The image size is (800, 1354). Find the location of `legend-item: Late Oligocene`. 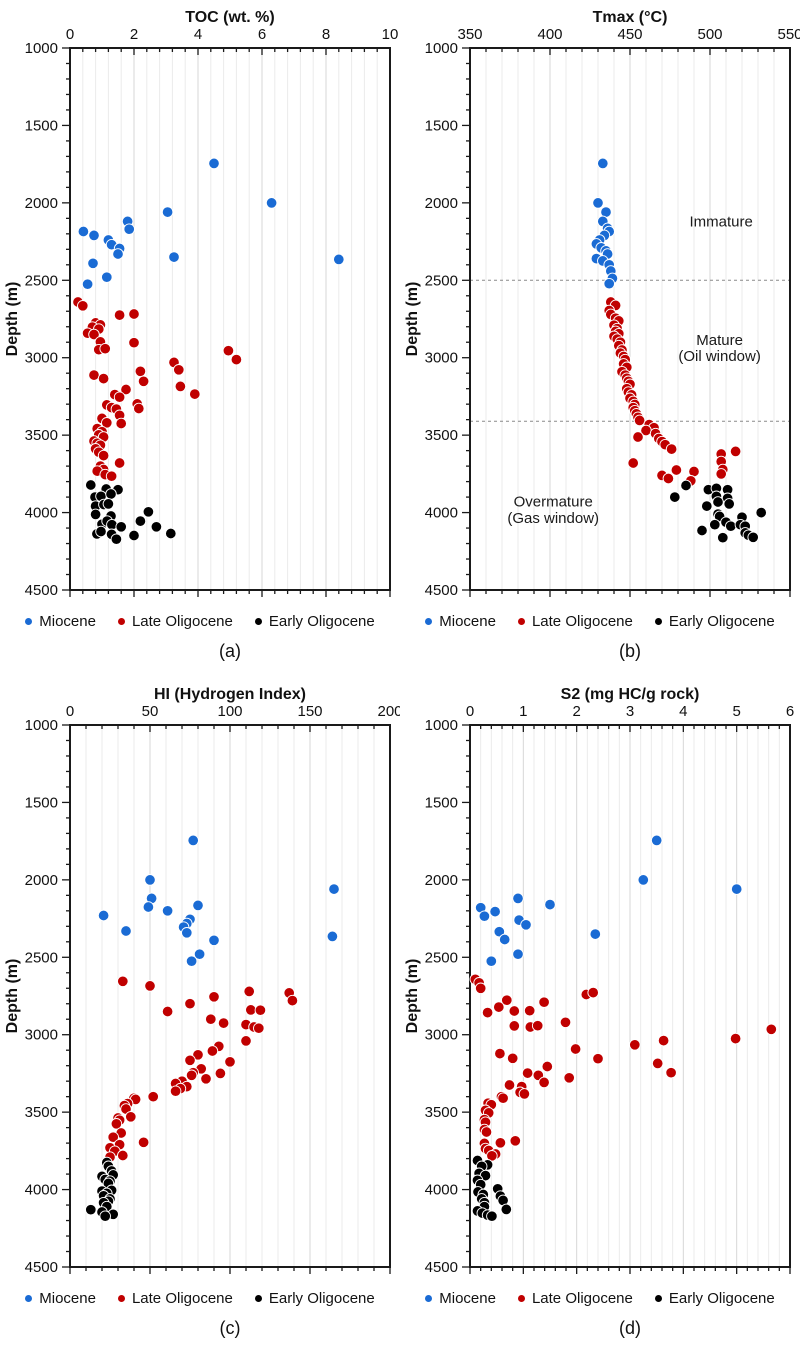

legend-item: Late Oligocene is located at coordinates (175, 621).